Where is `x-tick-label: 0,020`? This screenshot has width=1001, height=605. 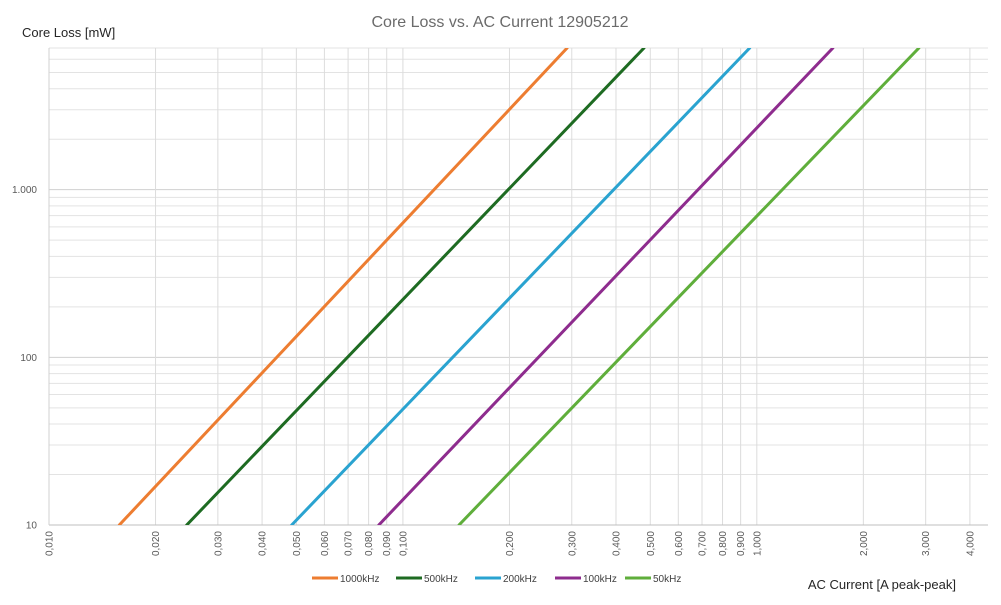 x-tick-label: 0,020 is located at coordinates (156, 543).